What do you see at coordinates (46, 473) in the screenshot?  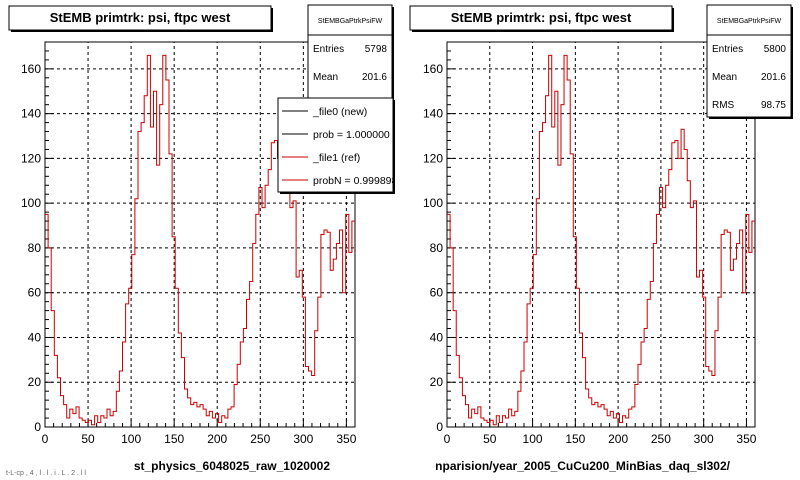 I see `footer-text: t-L-cp , 4 , l . l . i . L . 2 . l l` at bounding box center [46, 473].